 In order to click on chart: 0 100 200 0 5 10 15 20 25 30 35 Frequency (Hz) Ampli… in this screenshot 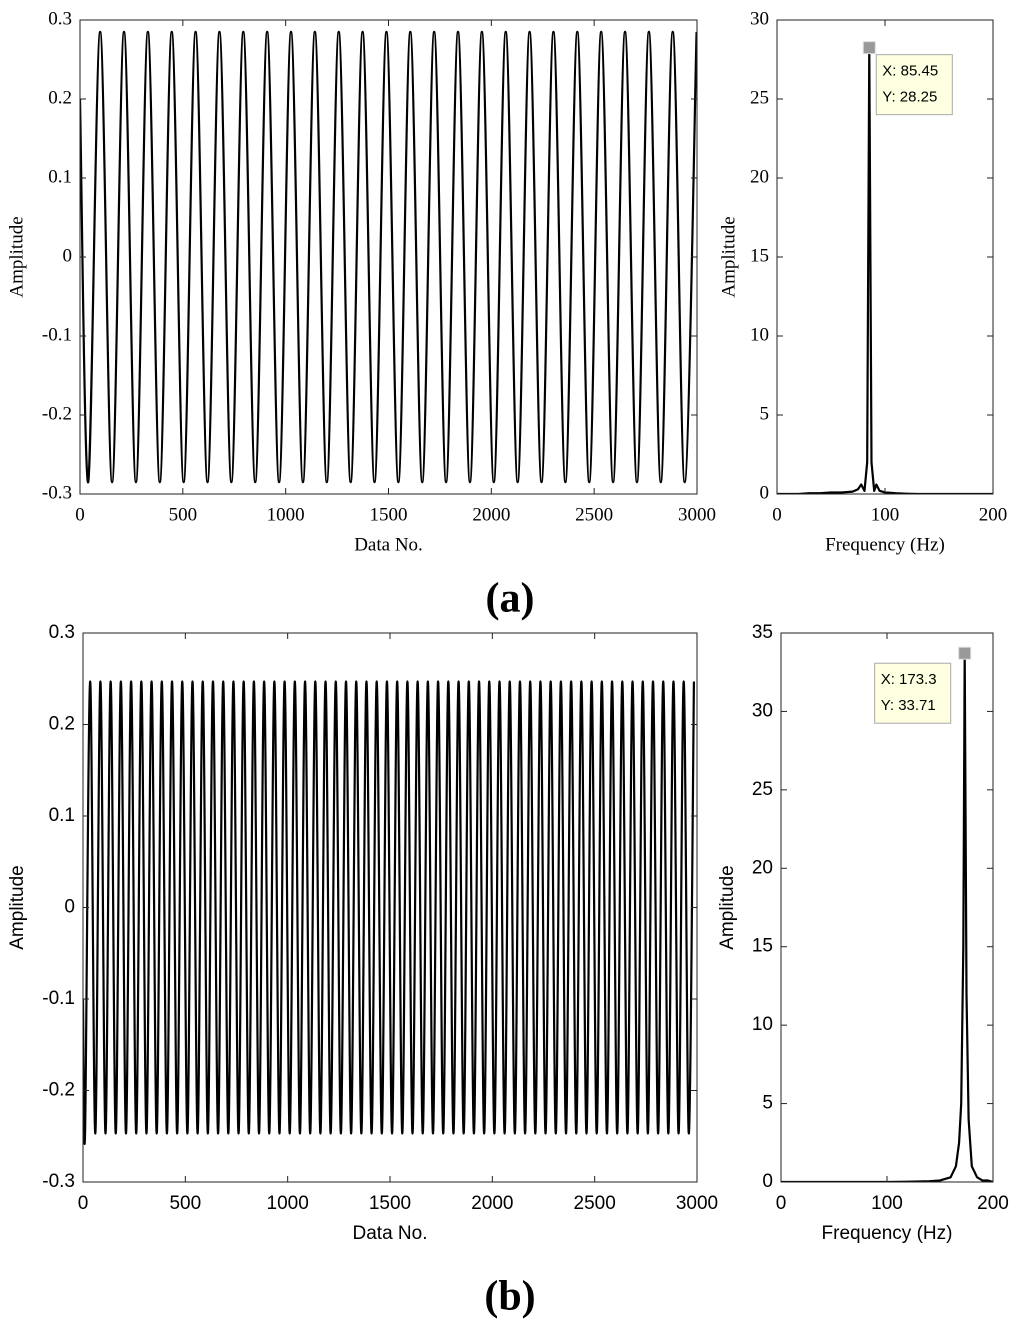, I will do `click(863, 933)`.